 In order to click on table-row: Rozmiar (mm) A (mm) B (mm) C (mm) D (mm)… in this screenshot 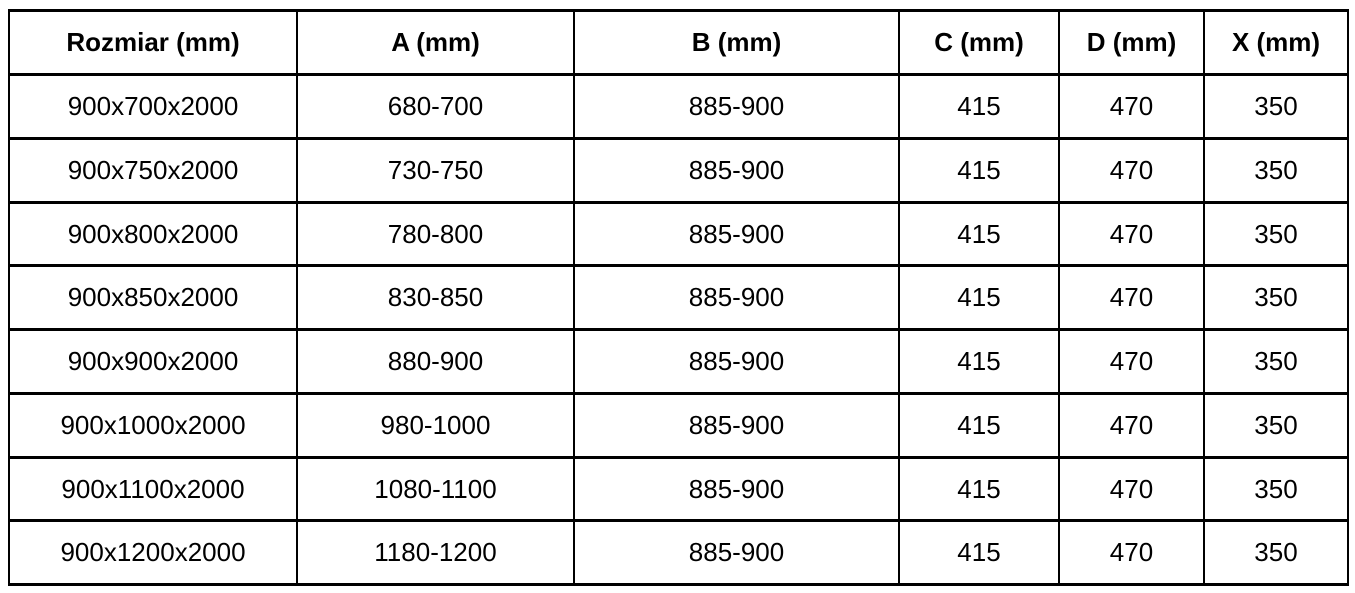, I will do `click(678, 42)`.